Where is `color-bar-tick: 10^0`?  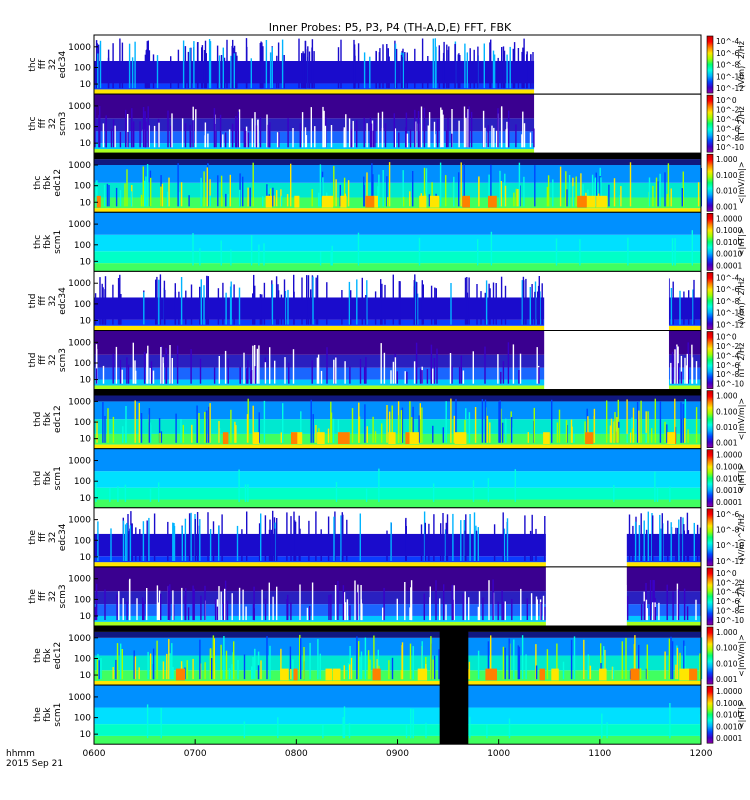
color-bar-tick: 10^0 is located at coordinates (726, 337).